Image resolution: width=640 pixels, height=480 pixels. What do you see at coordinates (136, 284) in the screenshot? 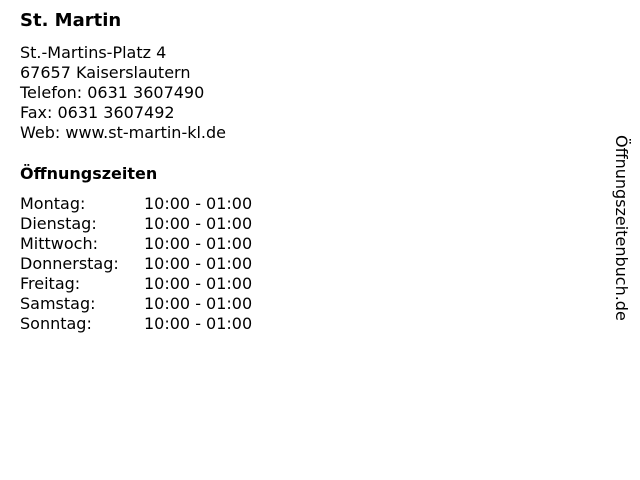
I see `hours-row: Freitag: 10:00 - 01:00` at bounding box center [136, 284].